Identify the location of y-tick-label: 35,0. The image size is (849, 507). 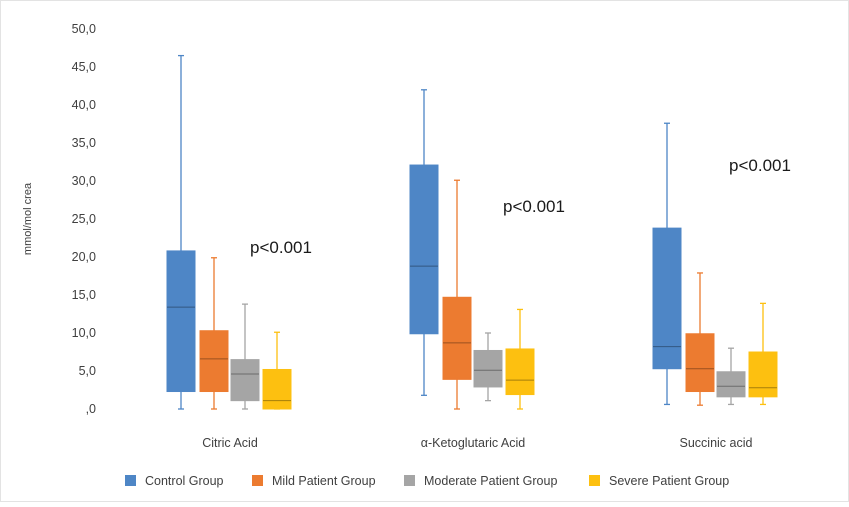
(84, 143).